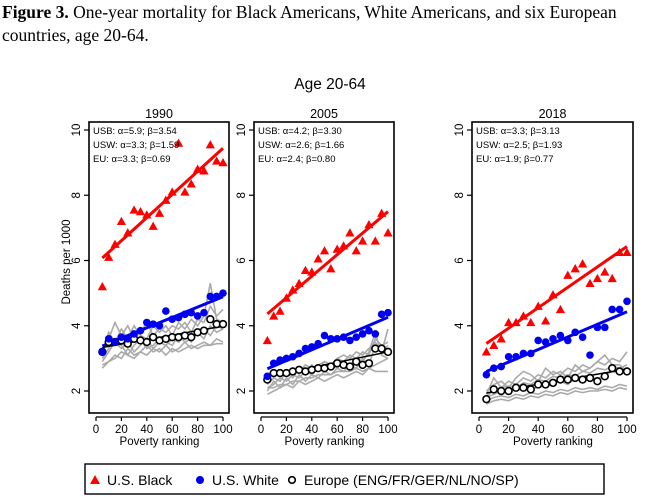 The height and width of the screenshot is (497, 660). What do you see at coordinates (242, 391) in the screenshot?
I see `y-tick-label: 2` at bounding box center [242, 391].